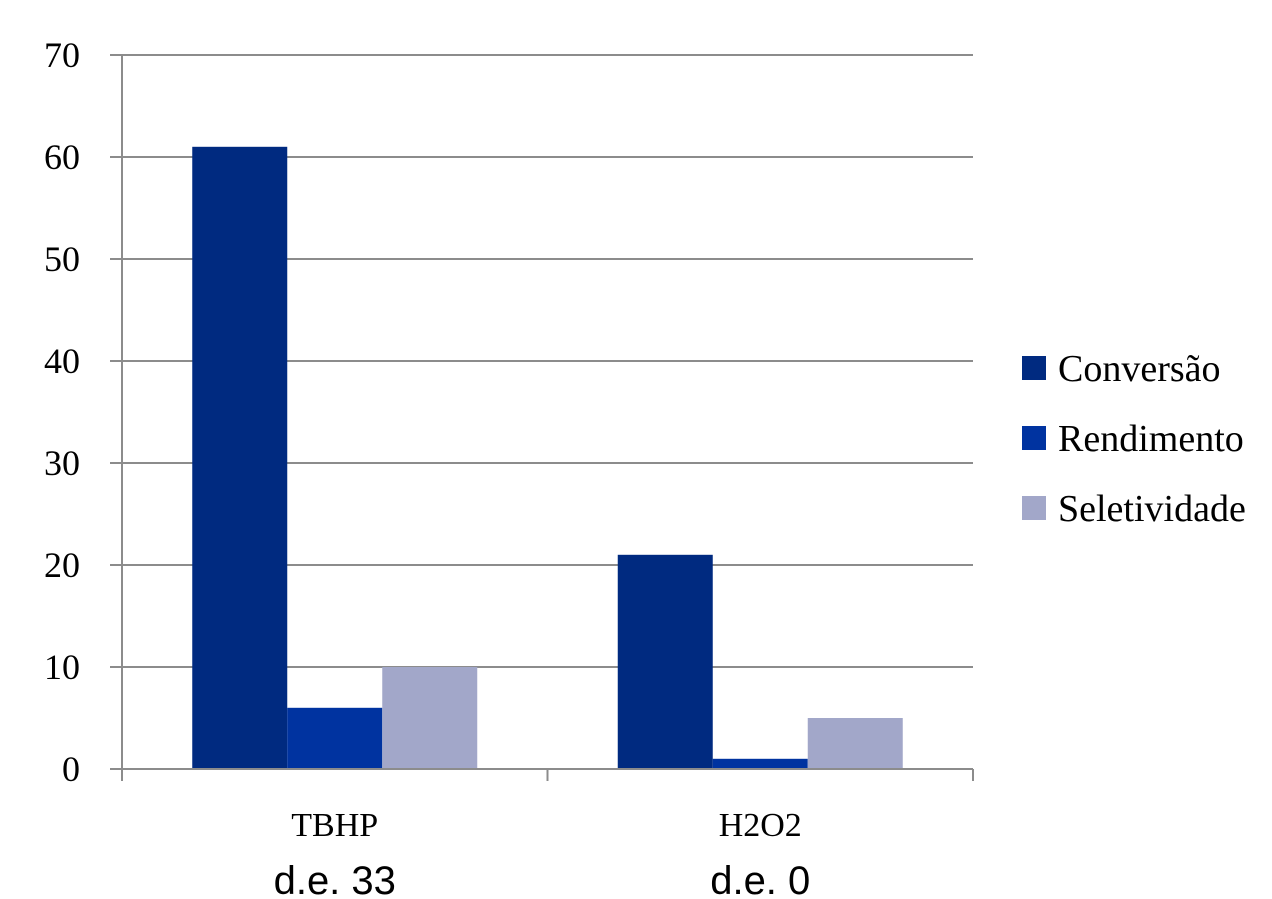  I want to click on x-category-label: H2O2, so click(760, 825).